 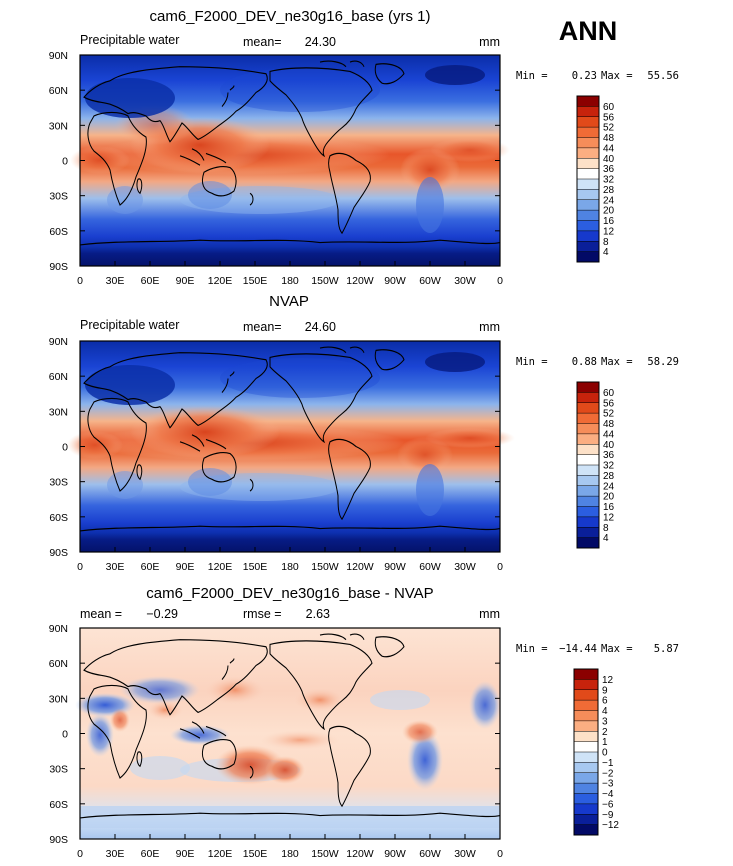 What do you see at coordinates (220, 854) in the screenshot?
I see `x-tick-label: 120E` at bounding box center [220, 854].